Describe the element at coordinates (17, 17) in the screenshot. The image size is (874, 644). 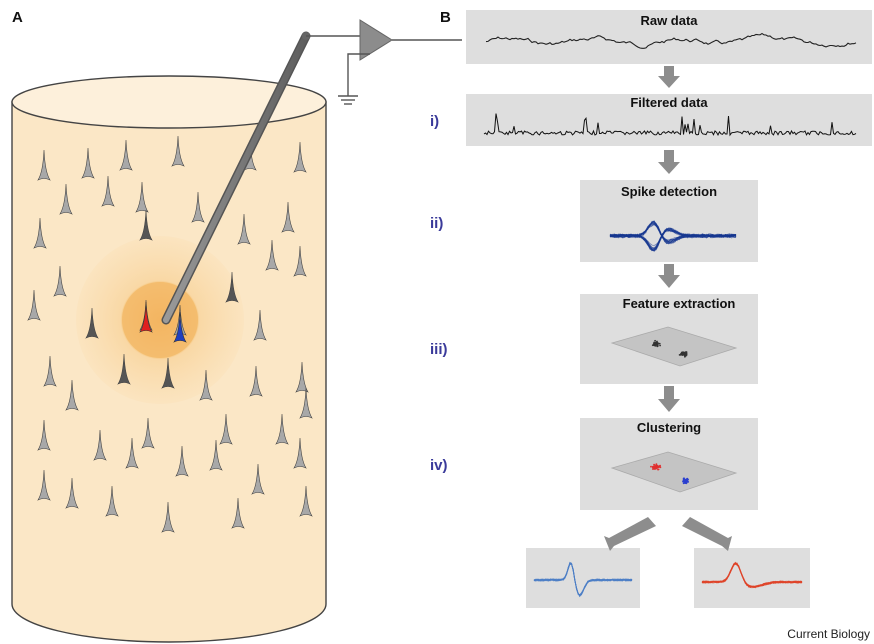
I see `panel-a-letter: A` at that location.